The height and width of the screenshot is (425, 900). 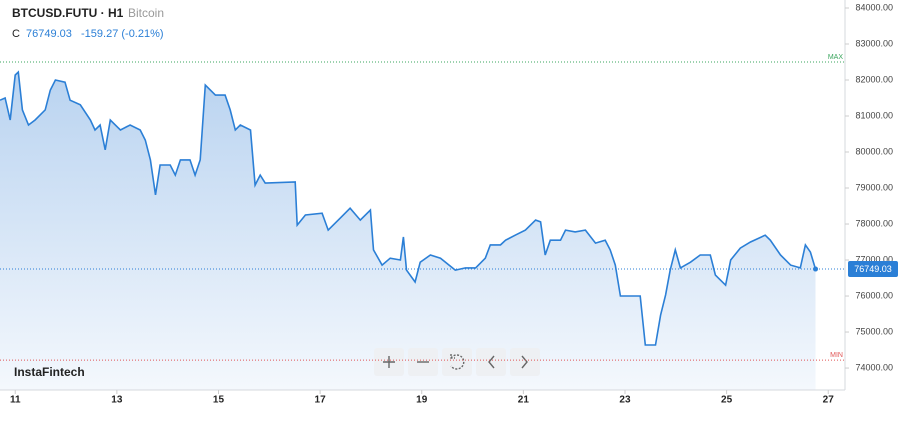 I want to click on y-tick-label: 78000.00, so click(x=874, y=223).